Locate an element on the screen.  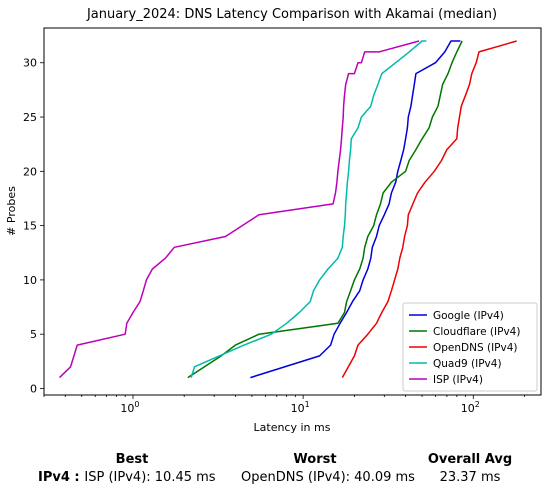
worst-header: Worst is located at coordinates (315, 459).